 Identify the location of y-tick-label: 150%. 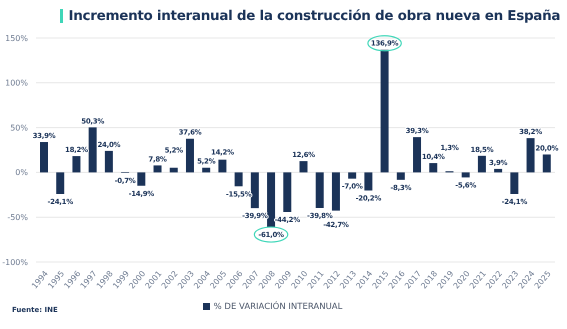
(16, 38).